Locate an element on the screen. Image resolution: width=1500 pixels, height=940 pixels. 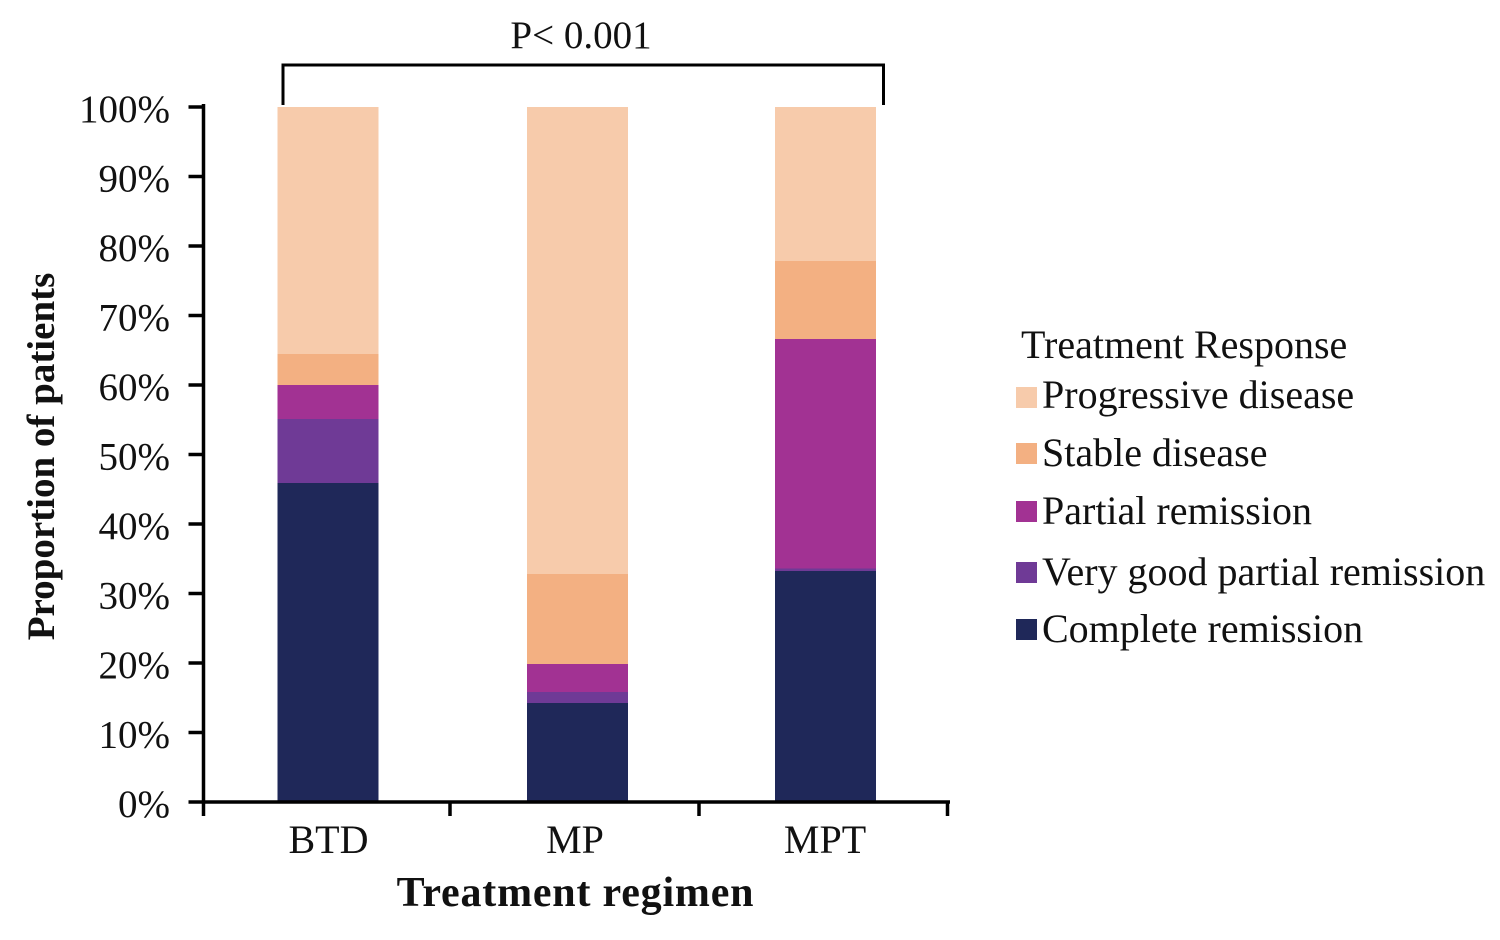
svg-text: 30% is located at coordinates (135, 596).